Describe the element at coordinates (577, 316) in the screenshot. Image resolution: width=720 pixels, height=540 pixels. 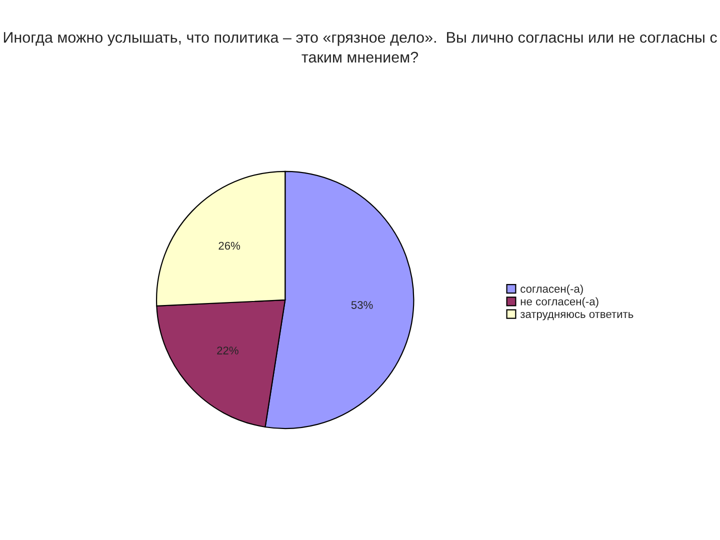
I see `legend-label: затрудняюсь ответить` at that location.